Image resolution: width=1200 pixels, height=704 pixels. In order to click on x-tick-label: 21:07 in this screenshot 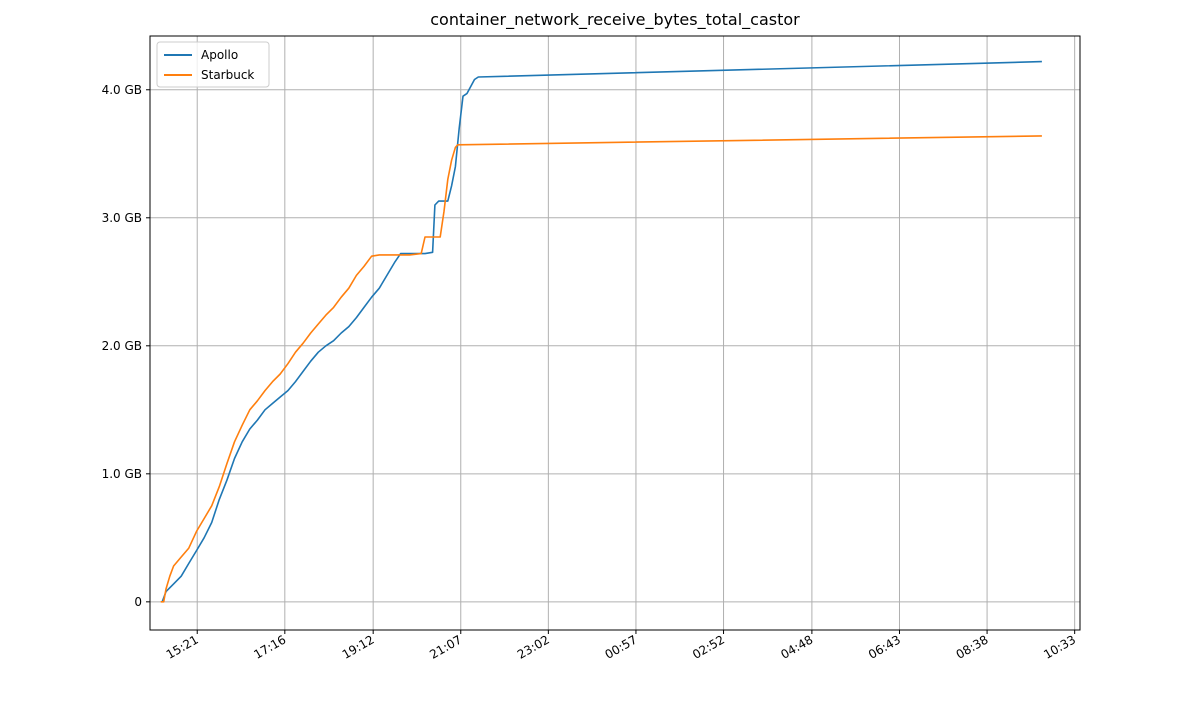, I will do `click(445, 646)`.